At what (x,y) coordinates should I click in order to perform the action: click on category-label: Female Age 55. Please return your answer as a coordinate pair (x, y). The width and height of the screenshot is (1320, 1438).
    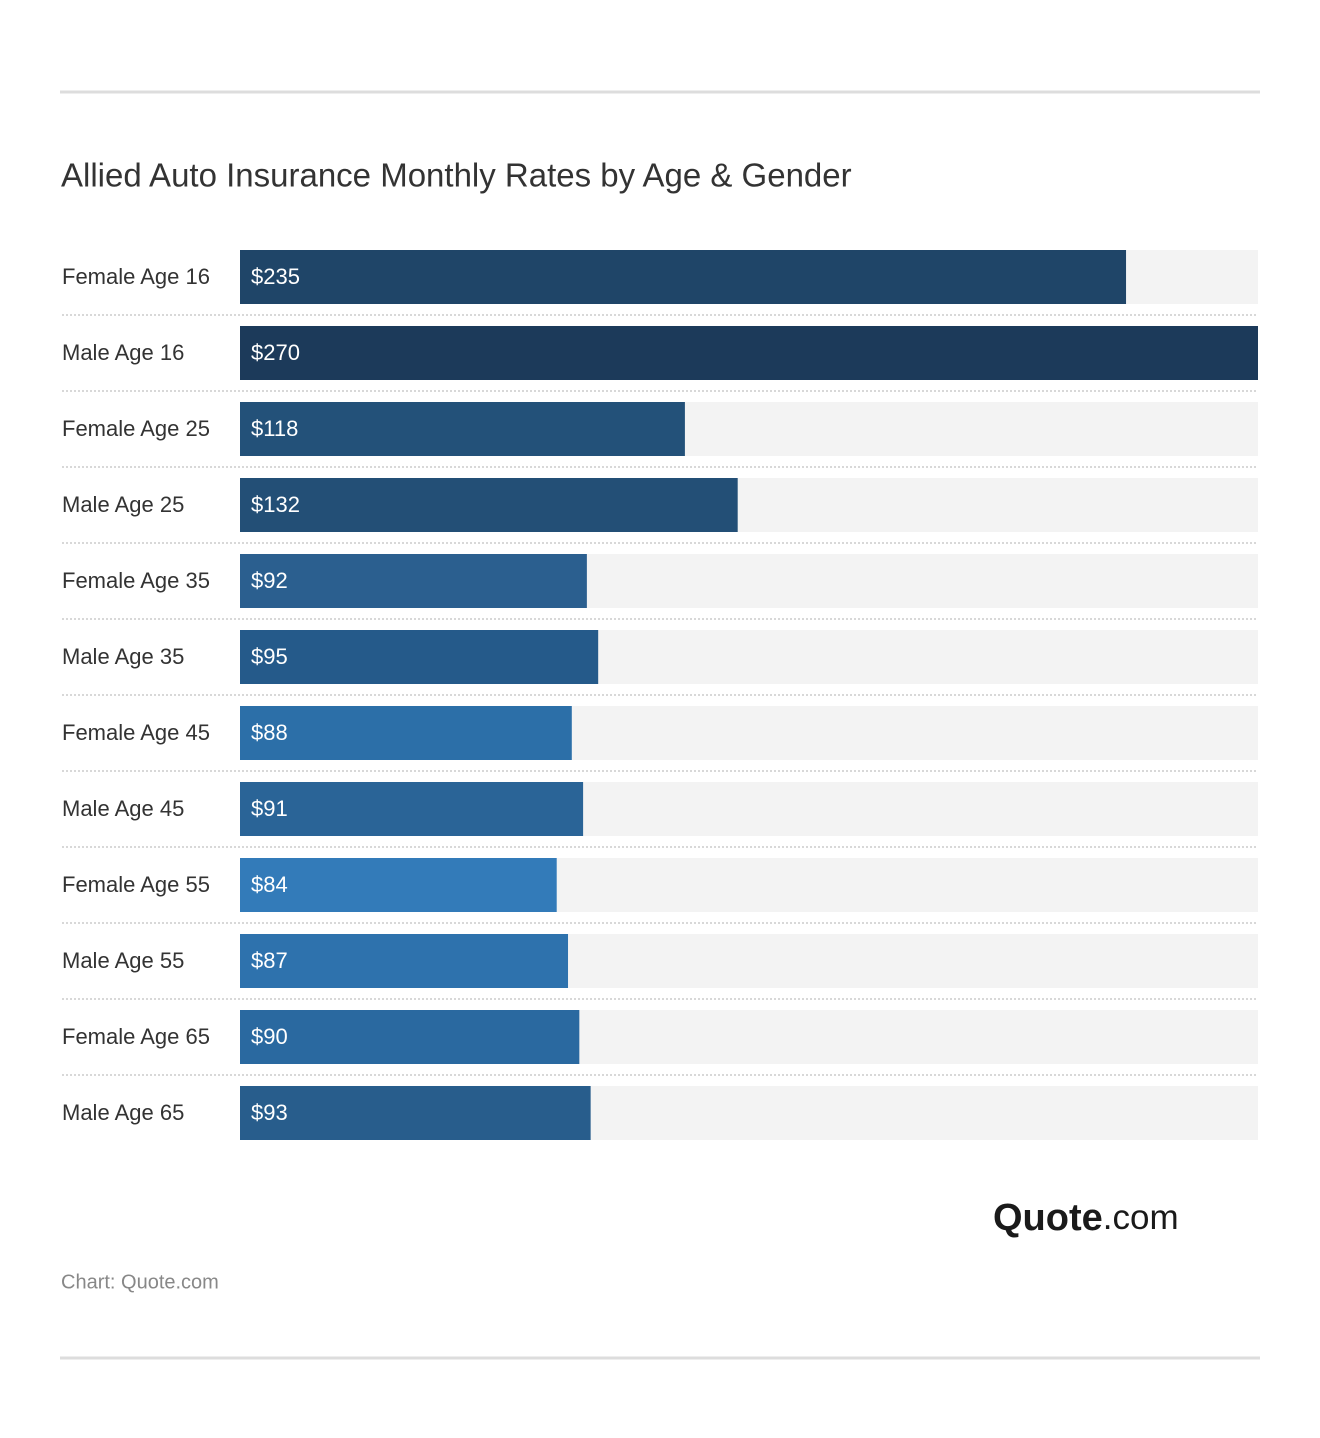
    Looking at the image, I should click on (136, 884).